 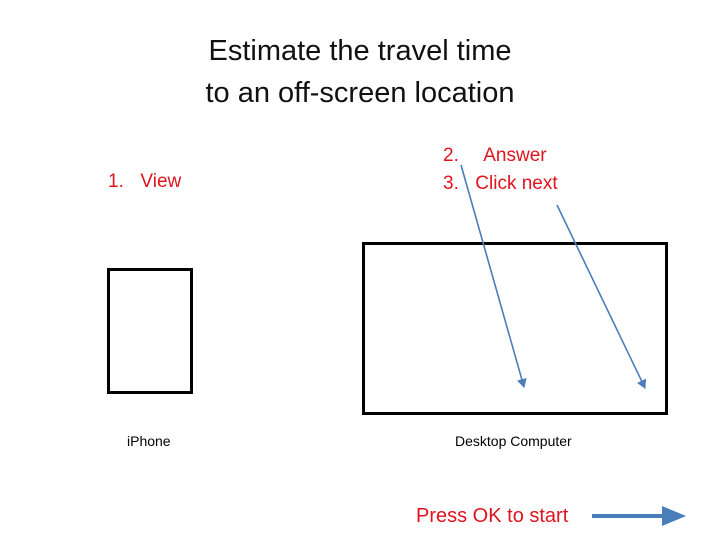 I want to click on iphone-screen-outline, so click(x=150, y=331).